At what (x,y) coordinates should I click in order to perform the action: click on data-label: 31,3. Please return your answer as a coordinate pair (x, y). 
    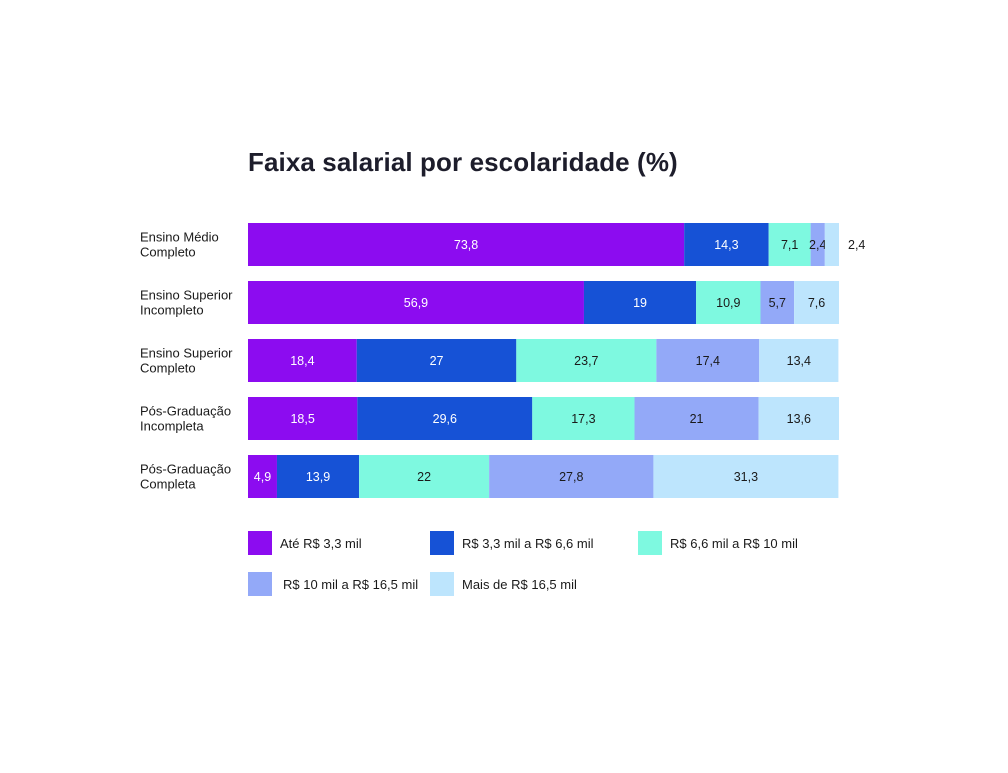
    Looking at the image, I should click on (746, 477).